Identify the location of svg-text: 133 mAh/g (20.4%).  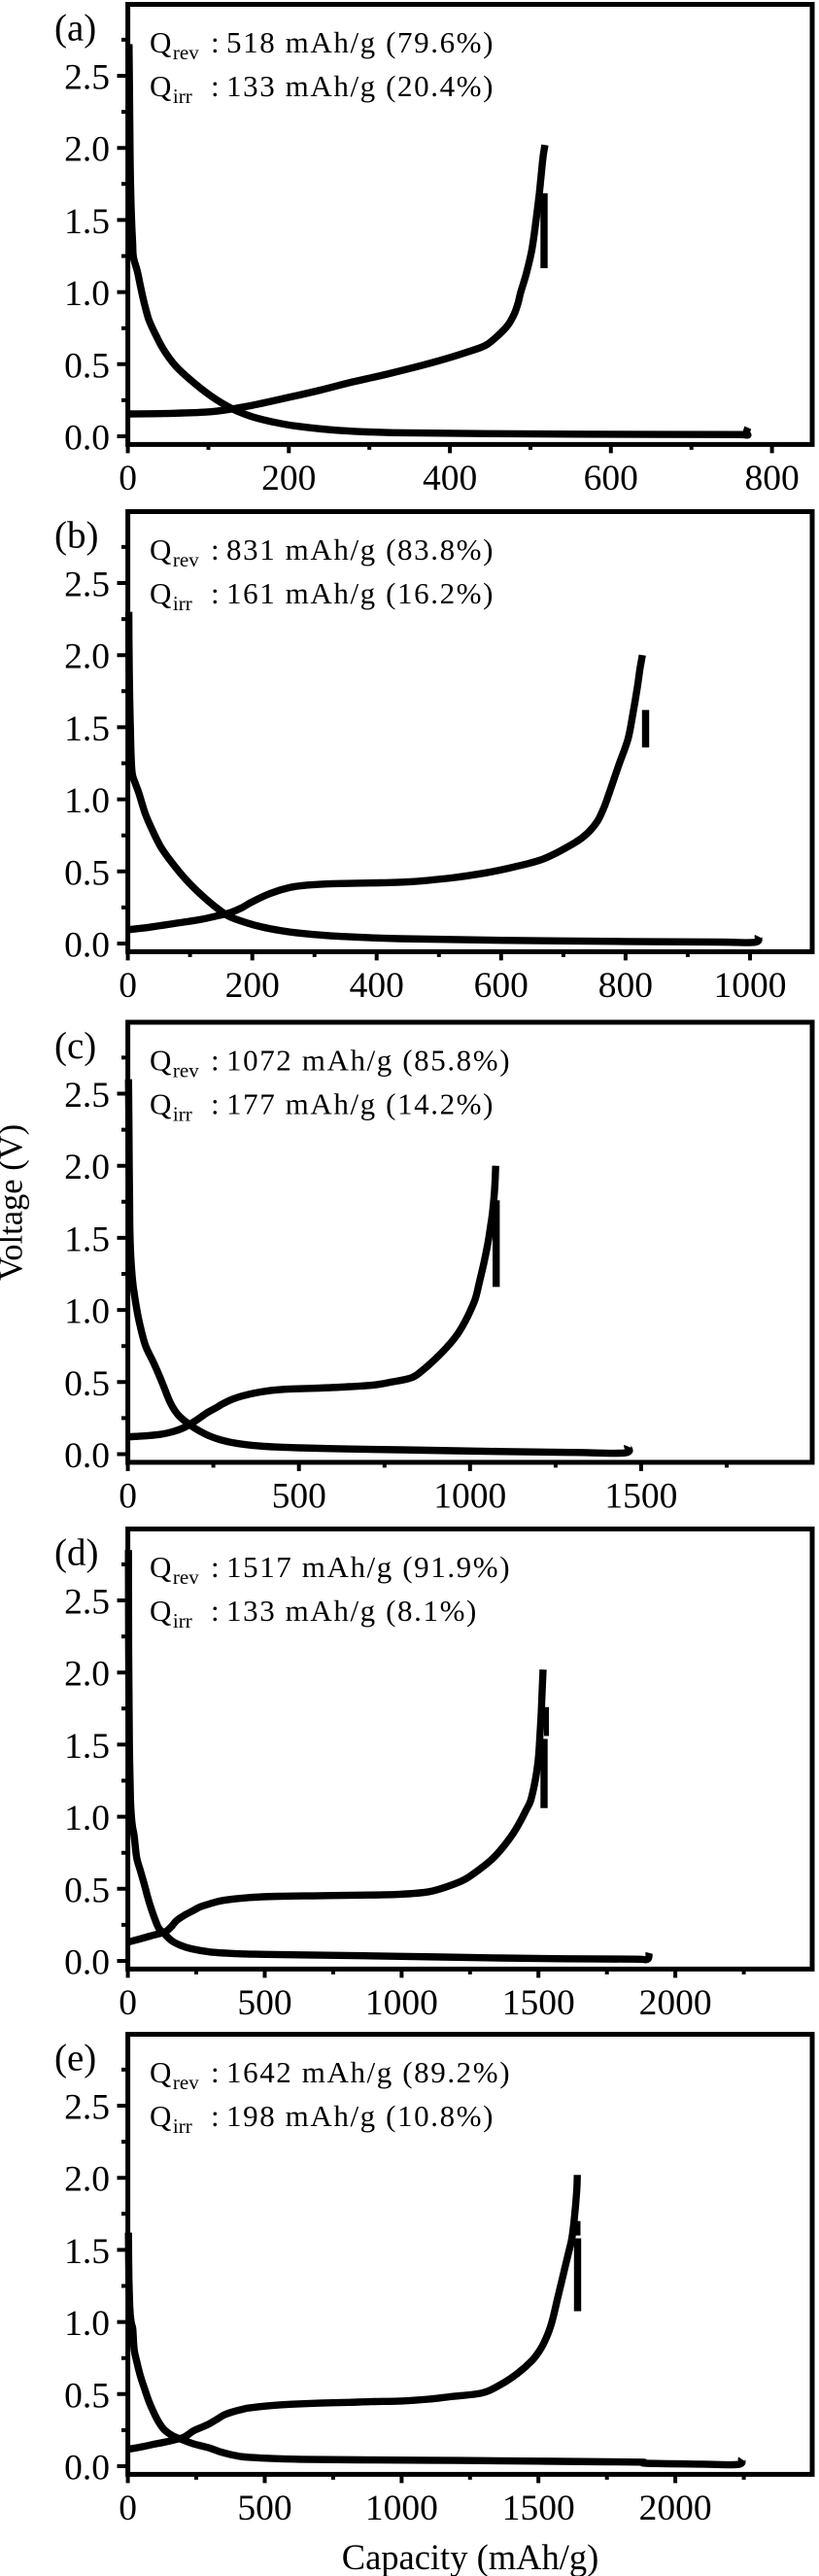
(360, 86).